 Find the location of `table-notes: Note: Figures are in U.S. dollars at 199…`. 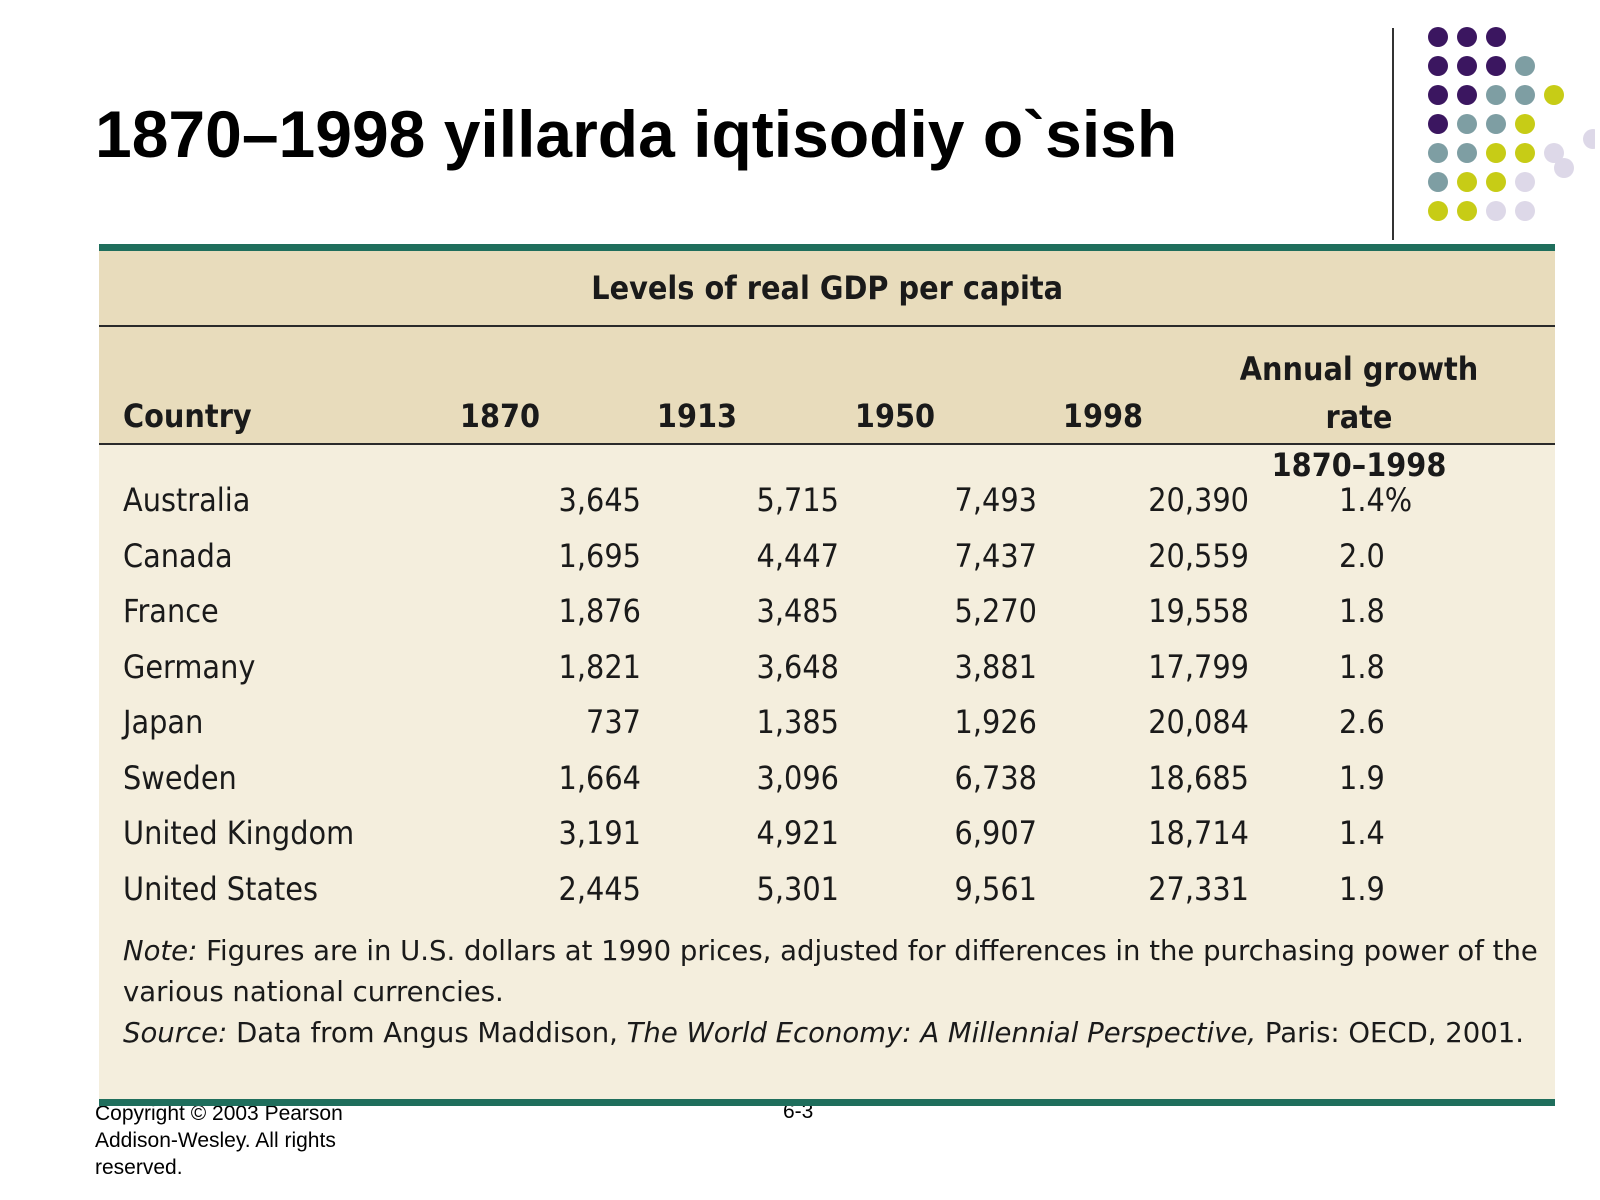

table-notes: Note: Figures are in U.S. dollars at 199… is located at coordinates (833, 992).